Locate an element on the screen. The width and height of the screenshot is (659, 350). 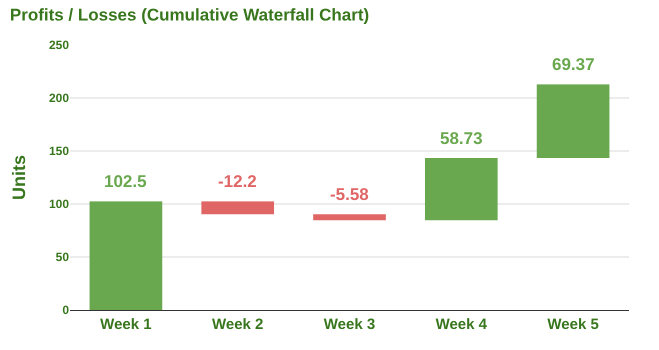
x-tick-label: Week 3 is located at coordinates (350, 324).